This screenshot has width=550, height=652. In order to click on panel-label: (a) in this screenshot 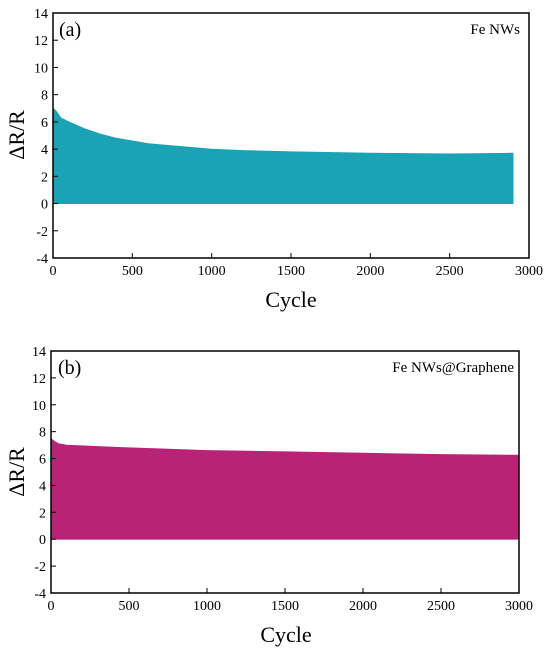, I will do `click(70, 30)`.